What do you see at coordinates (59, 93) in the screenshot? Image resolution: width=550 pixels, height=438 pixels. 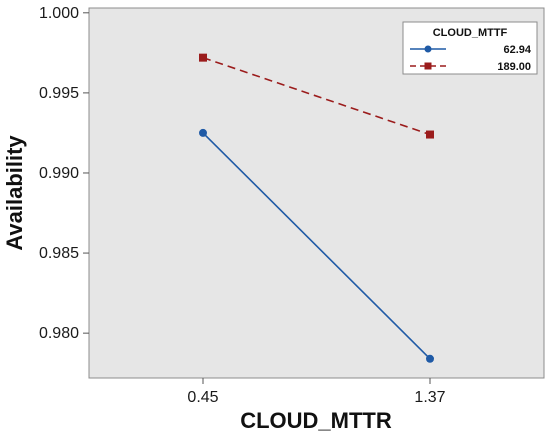 I see `y-tick-label: 0.995` at bounding box center [59, 93].